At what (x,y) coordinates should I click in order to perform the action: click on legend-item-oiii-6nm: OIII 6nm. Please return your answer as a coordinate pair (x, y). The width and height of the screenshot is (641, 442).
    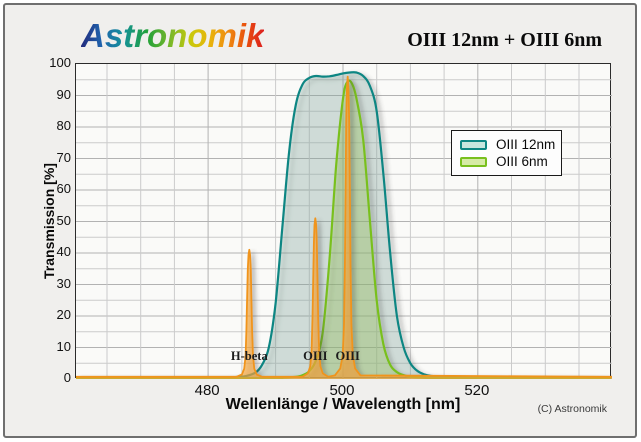
    Looking at the image, I should click on (507, 161).